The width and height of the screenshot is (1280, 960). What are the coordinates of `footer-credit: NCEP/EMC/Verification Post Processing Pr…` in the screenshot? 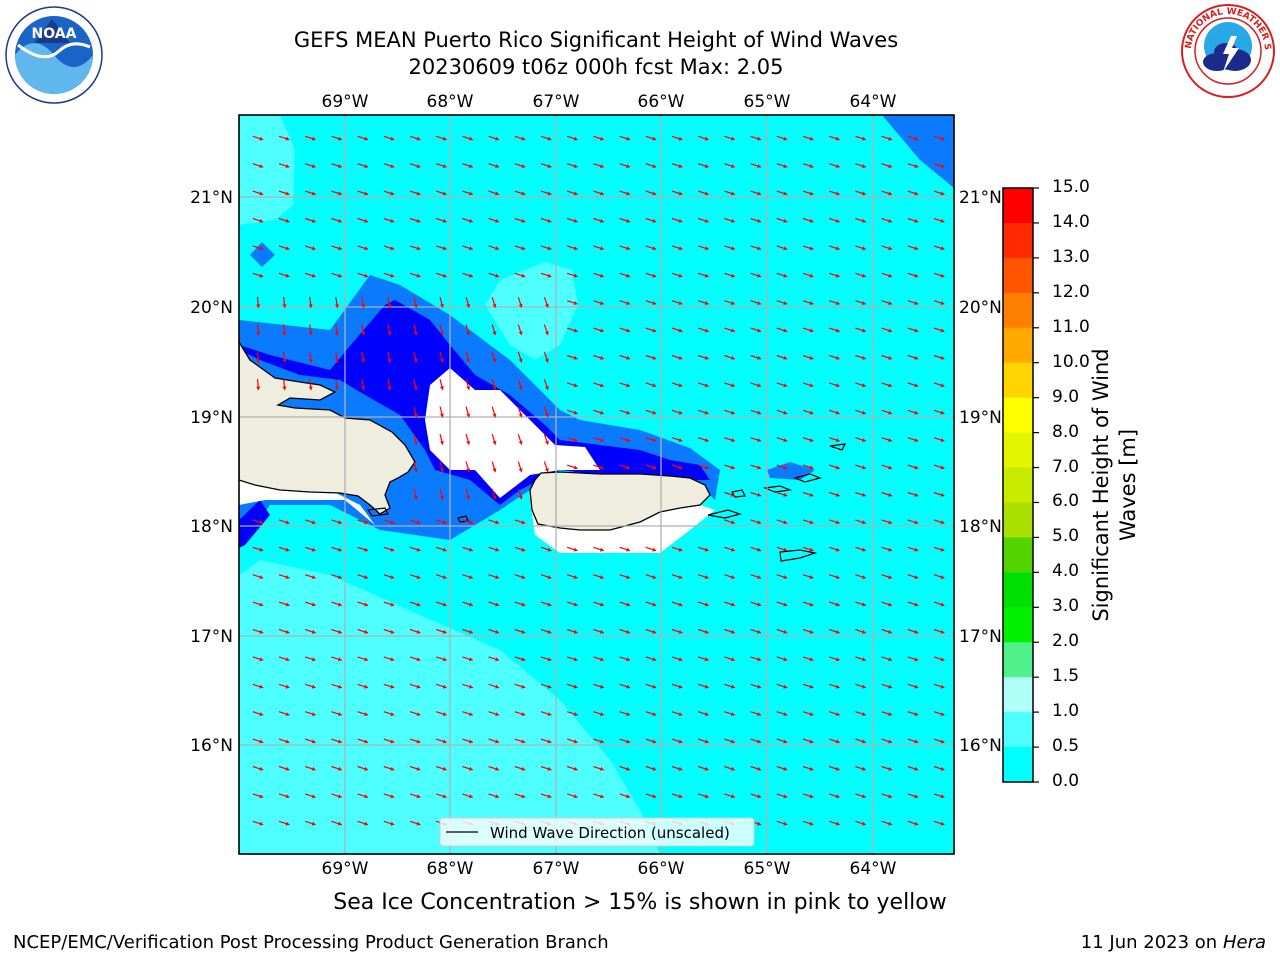 It's located at (311, 942).